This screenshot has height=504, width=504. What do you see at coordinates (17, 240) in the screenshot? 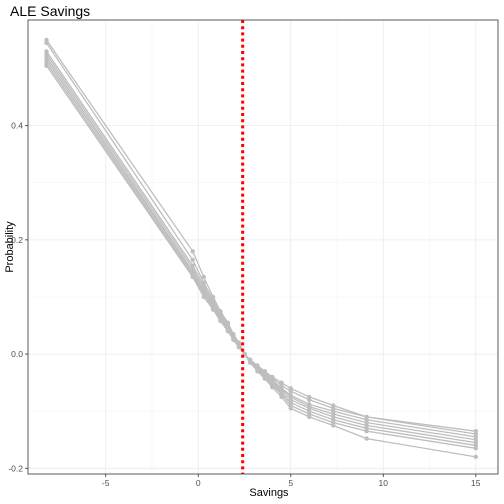
I see `y-tick-label: 0.2` at bounding box center [17, 240].